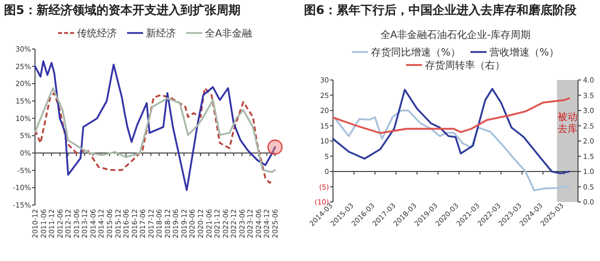 Image resolution: width=600 pixels, height=261 pixels. What do you see at coordinates (455, 35) in the screenshot?
I see `chart-subtitle: 全A非金融石油石化企业-库存周期` at bounding box center [455, 35].